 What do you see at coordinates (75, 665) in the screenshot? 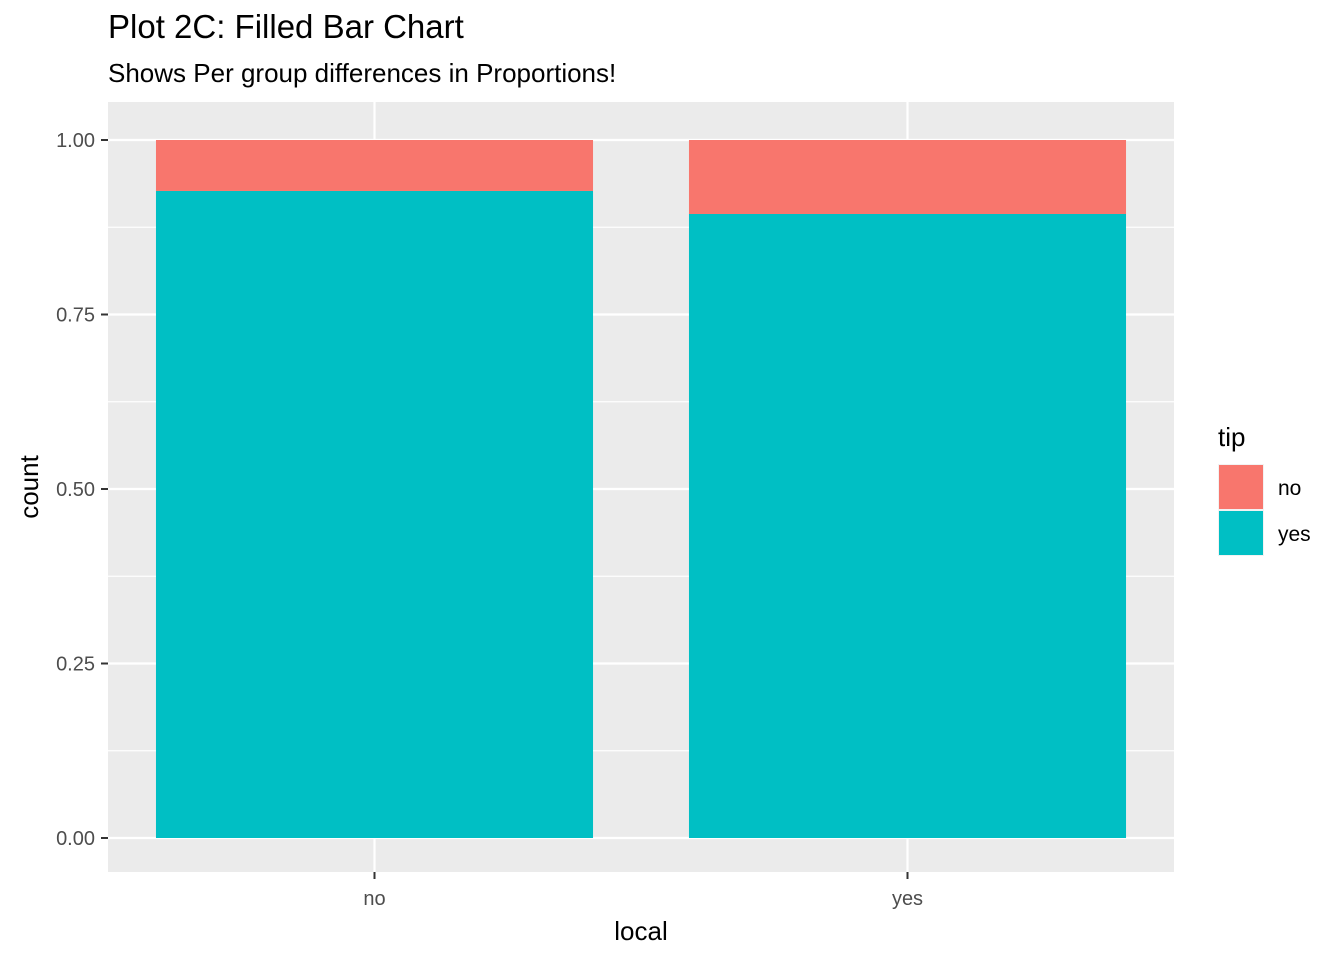
I see `y-tick-label: 0.25` at bounding box center [75, 665].